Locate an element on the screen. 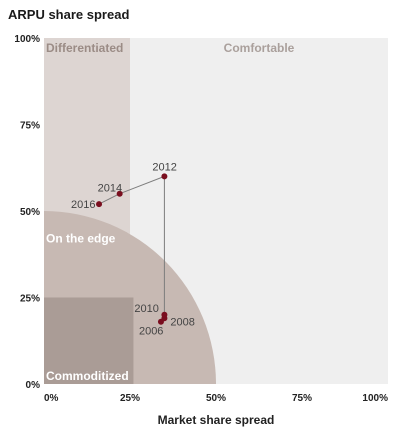 The image size is (404, 435). y-tick-label: 0% is located at coordinates (33, 385).